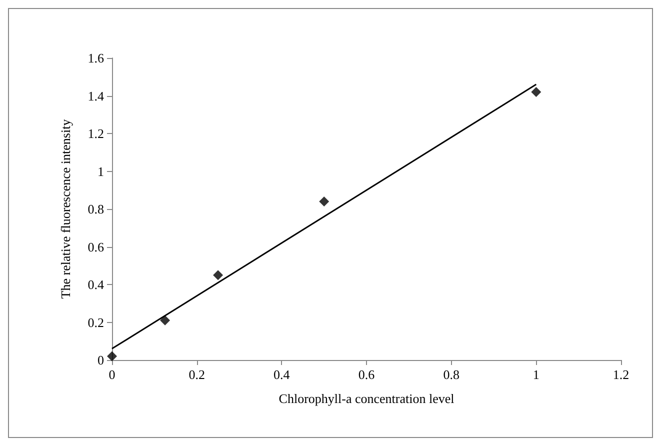  I want to click on y-tick-label: 0.2, so click(96, 322).